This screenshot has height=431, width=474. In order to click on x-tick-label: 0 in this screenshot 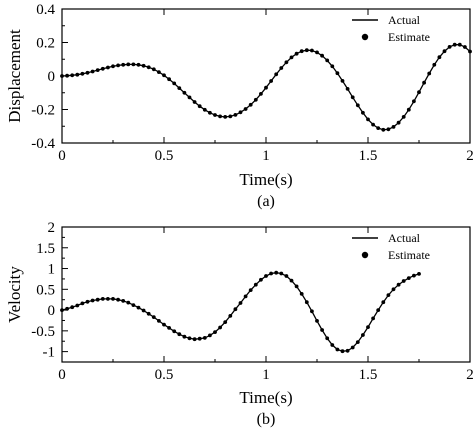, I will do `click(62, 375)`.